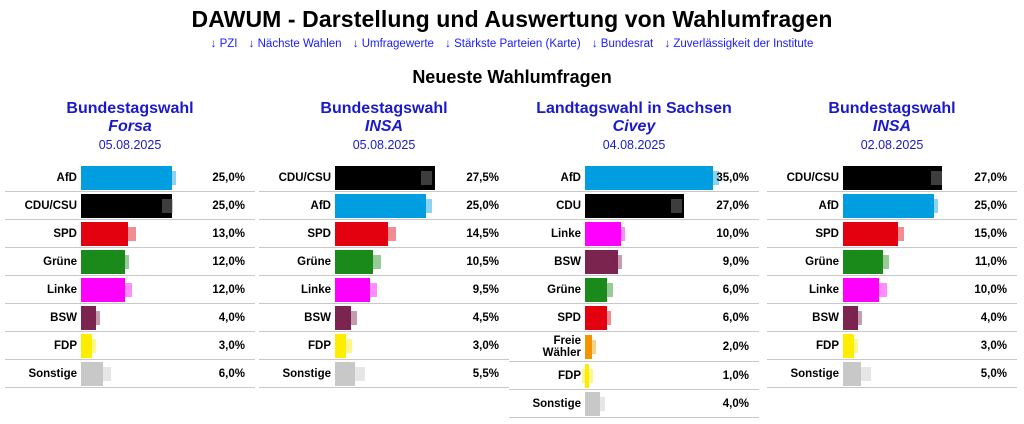  I want to click on party-value: 10,5%, so click(482, 261).